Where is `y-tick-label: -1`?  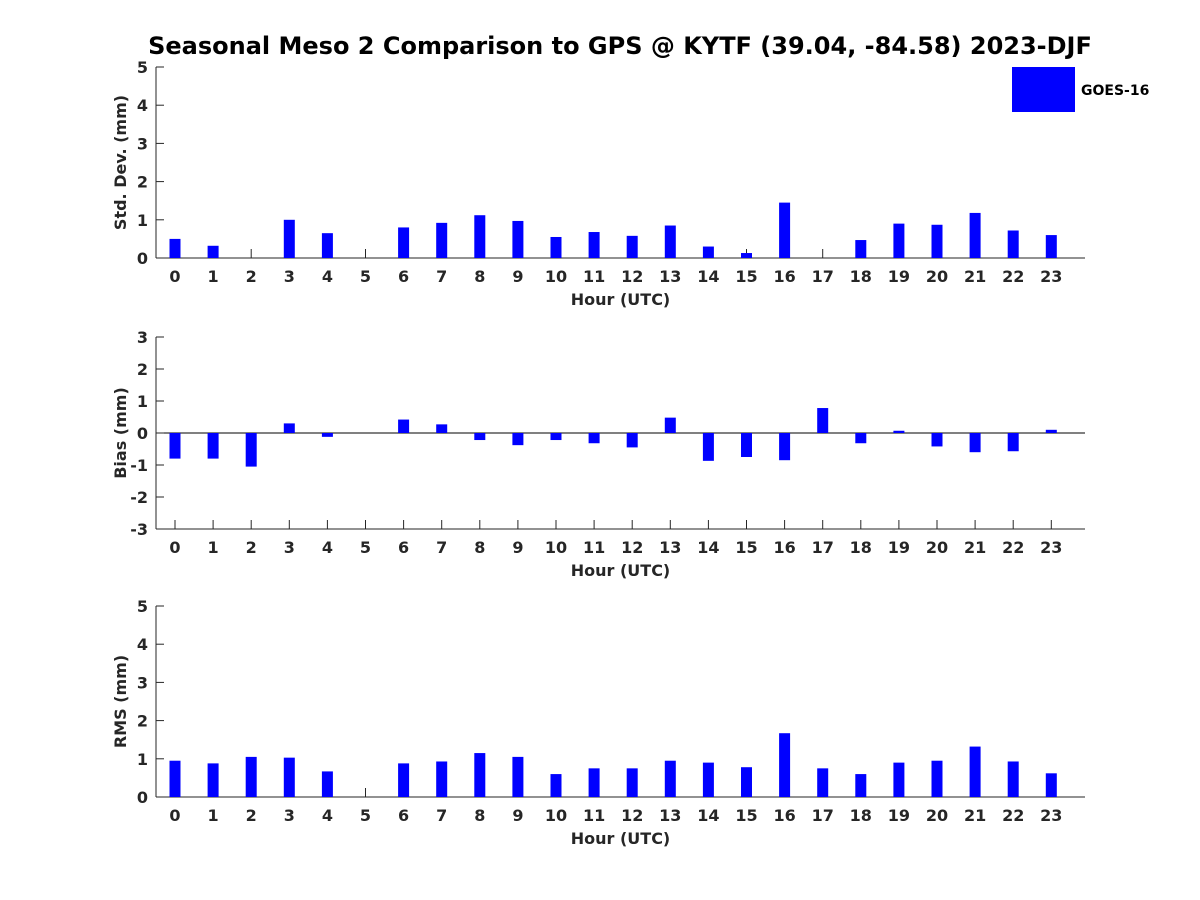 y-tick-label: -1 is located at coordinates (139, 465).